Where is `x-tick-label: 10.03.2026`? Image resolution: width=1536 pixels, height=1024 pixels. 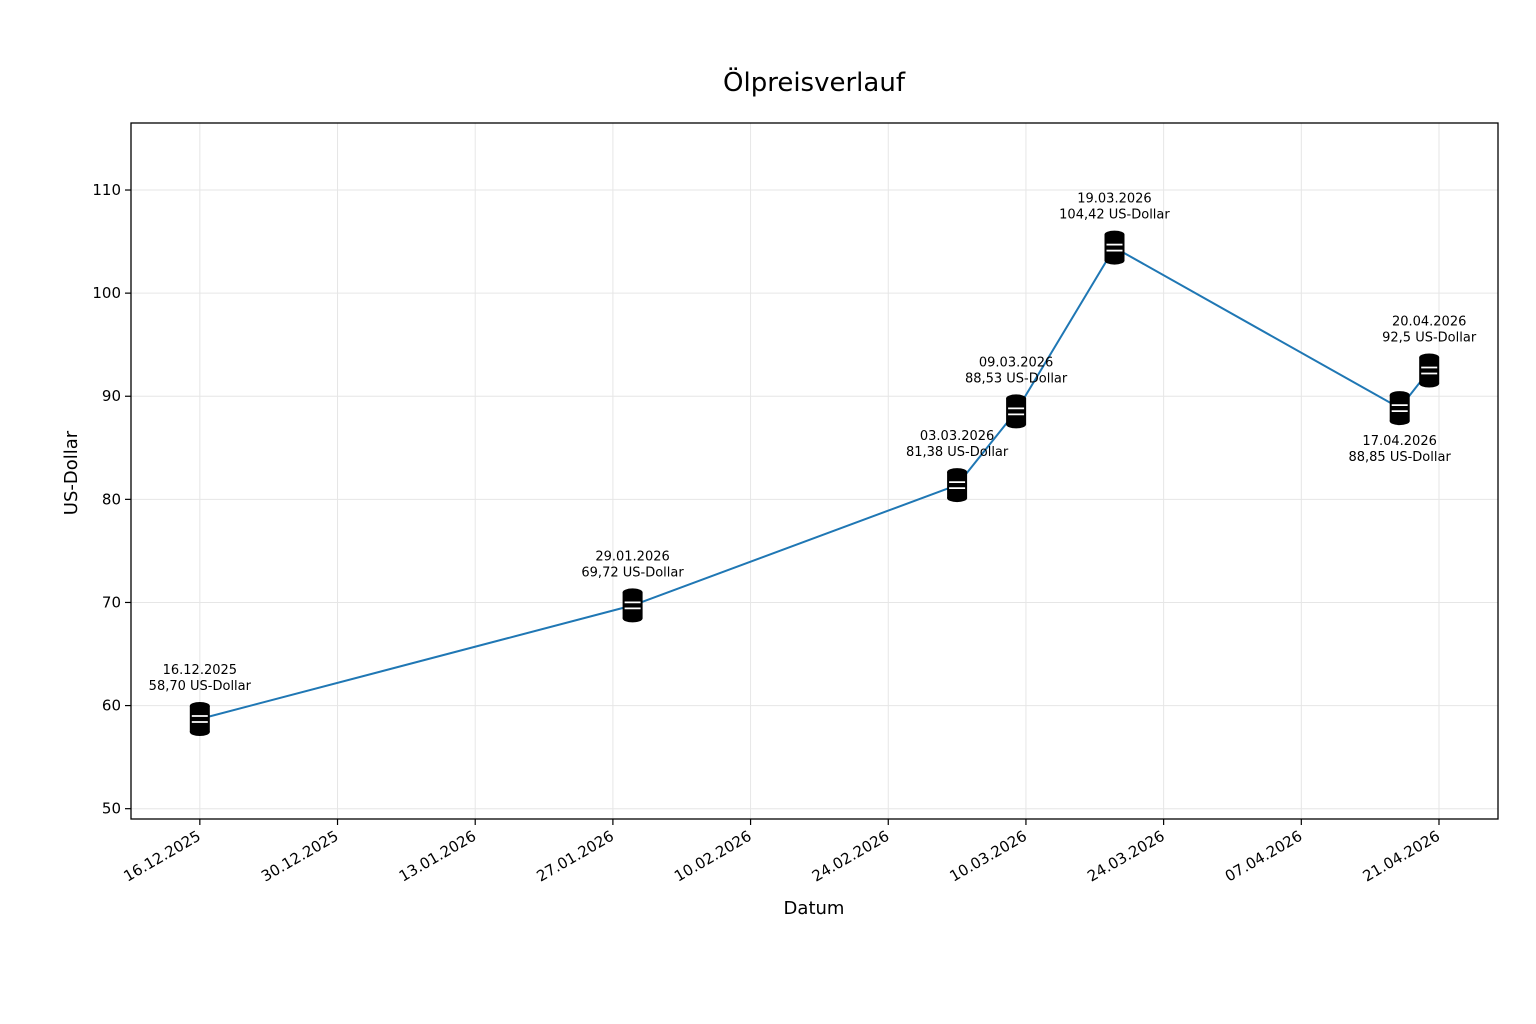
x-tick-label: 10.03.2026 is located at coordinates (988, 856).